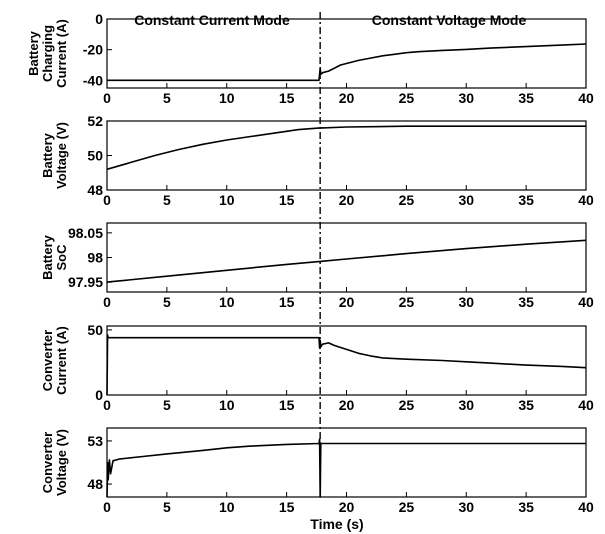  Describe the element at coordinates (95, 258) in the screenshot. I see `y-tick-label: 98` at that location.